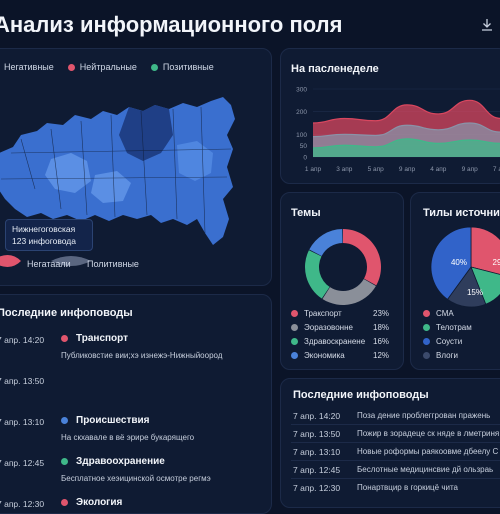 The height and width of the screenshot is (514, 500). What do you see at coordinates (445, 313) in the screenshot?
I see `sources-legend-label: СМА` at bounding box center [445, 313].